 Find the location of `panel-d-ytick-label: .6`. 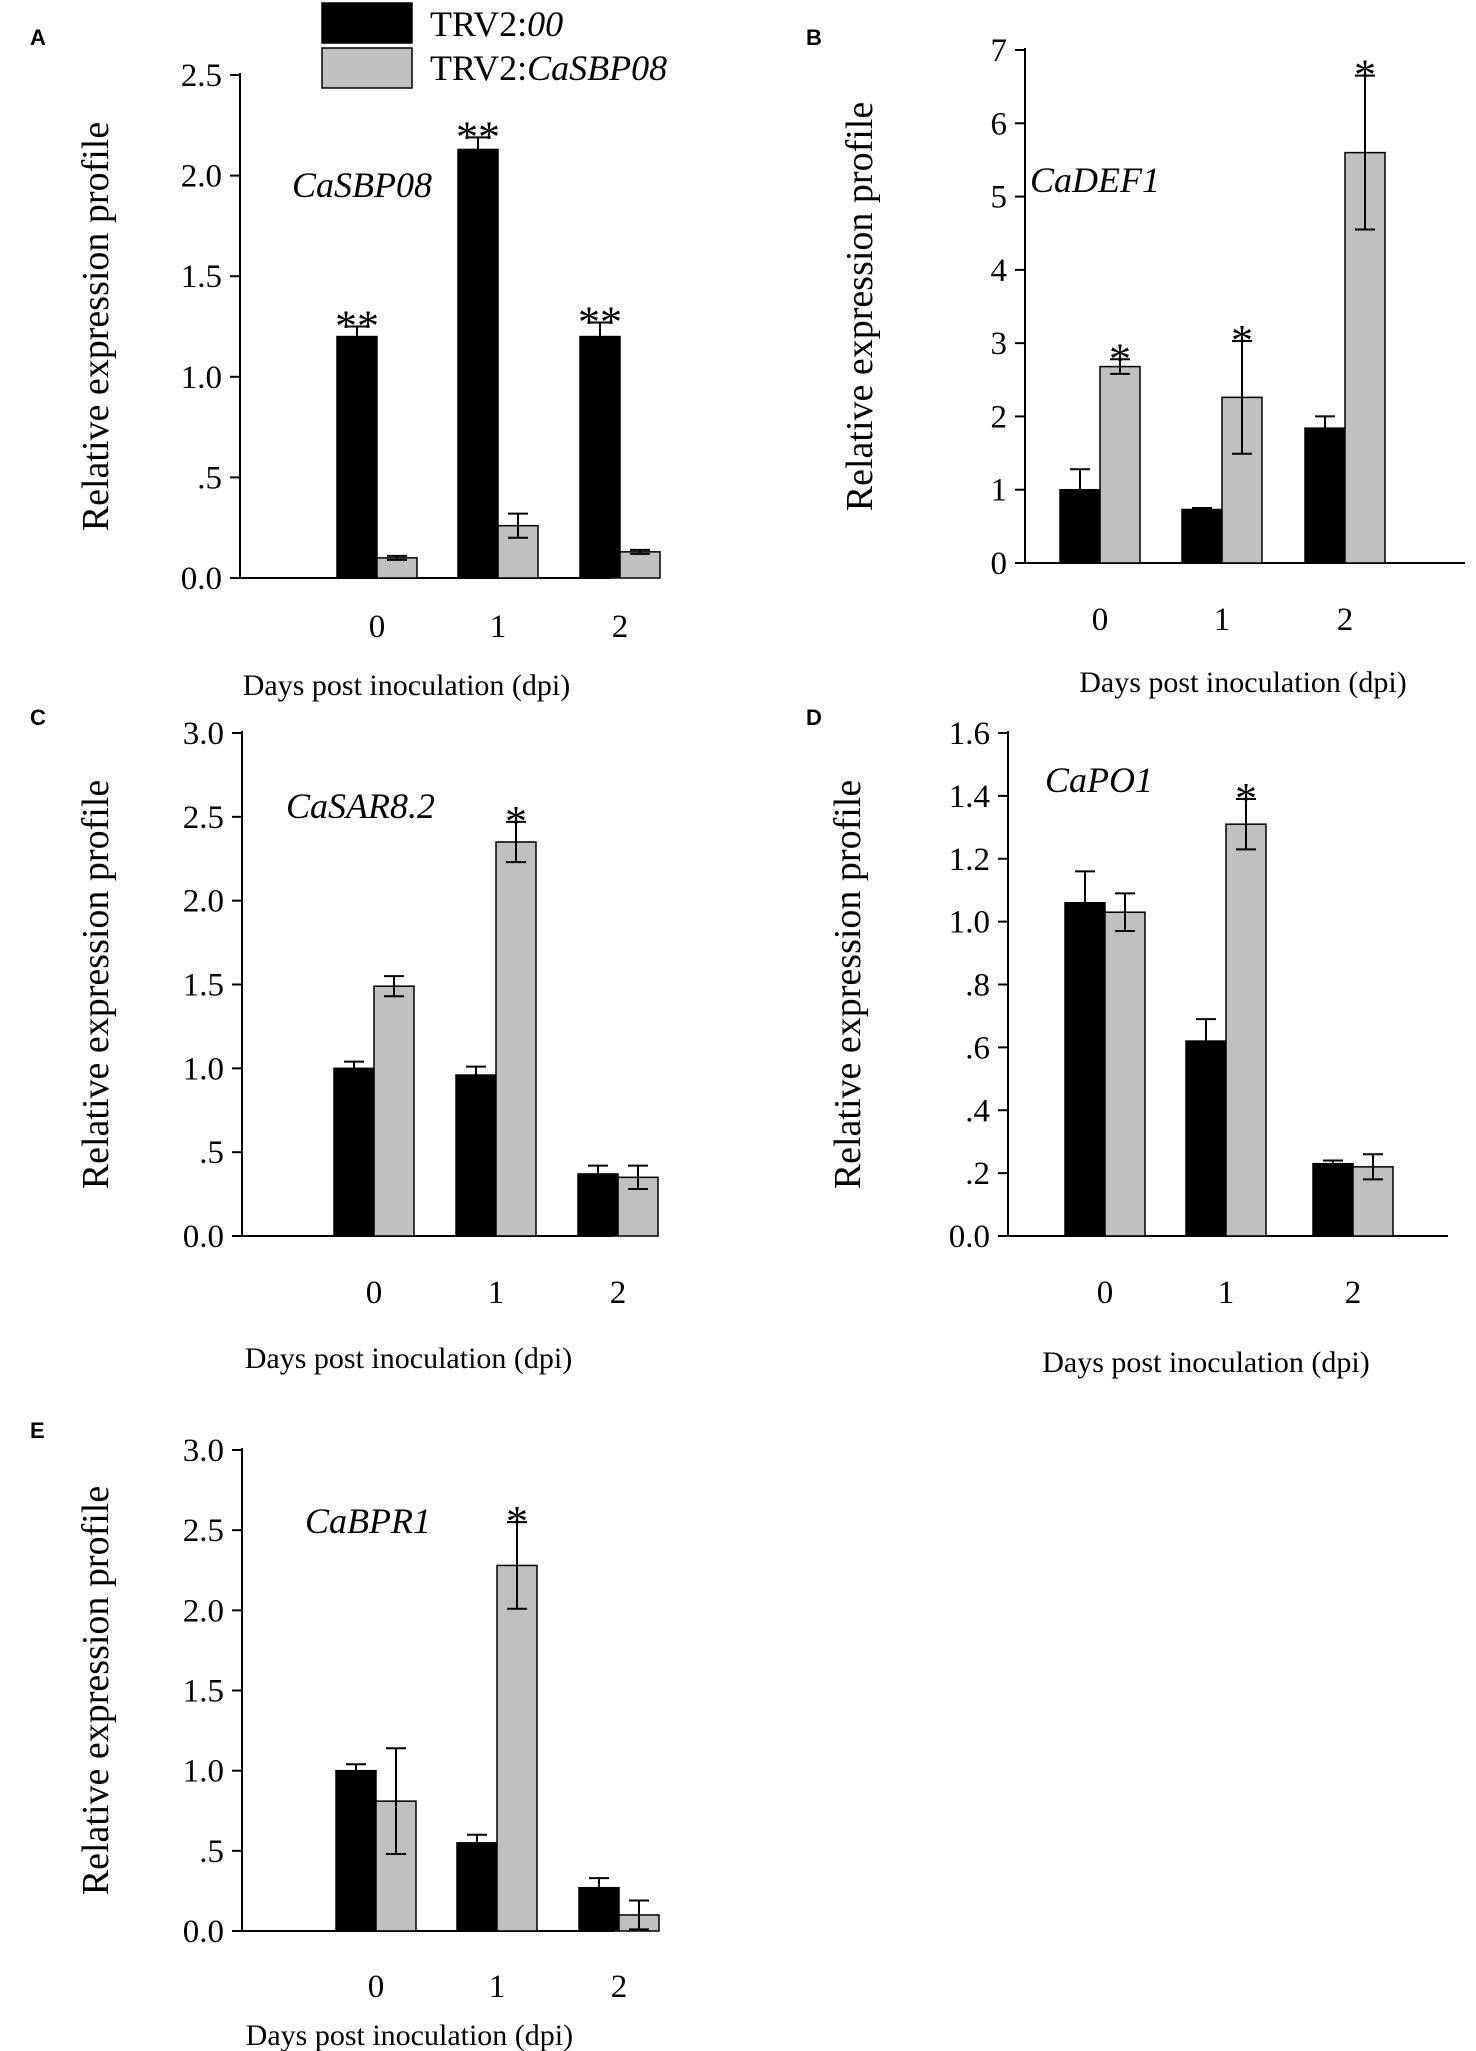

panel-d-ytick-label: .6 is located at coordinates (977, 1048).